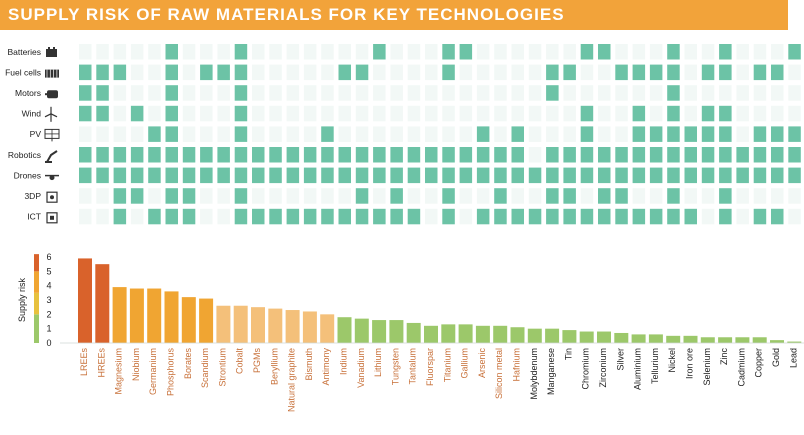  I want to click on matrix-row-label: Fuel cells, so click(23, 72).